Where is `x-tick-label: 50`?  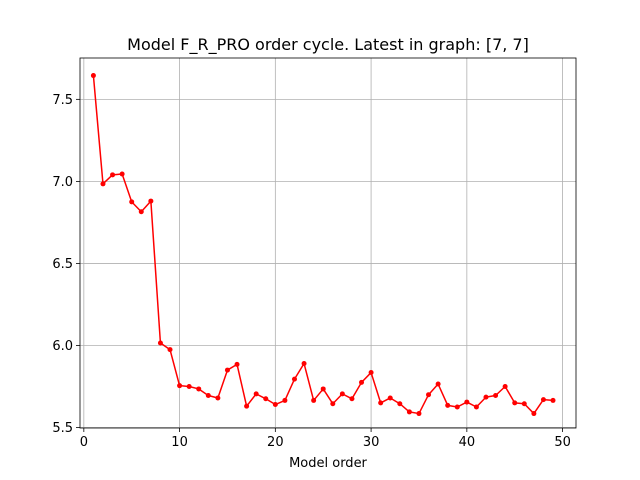
x-tick-label: 50 is located at coordinates (562, 442).